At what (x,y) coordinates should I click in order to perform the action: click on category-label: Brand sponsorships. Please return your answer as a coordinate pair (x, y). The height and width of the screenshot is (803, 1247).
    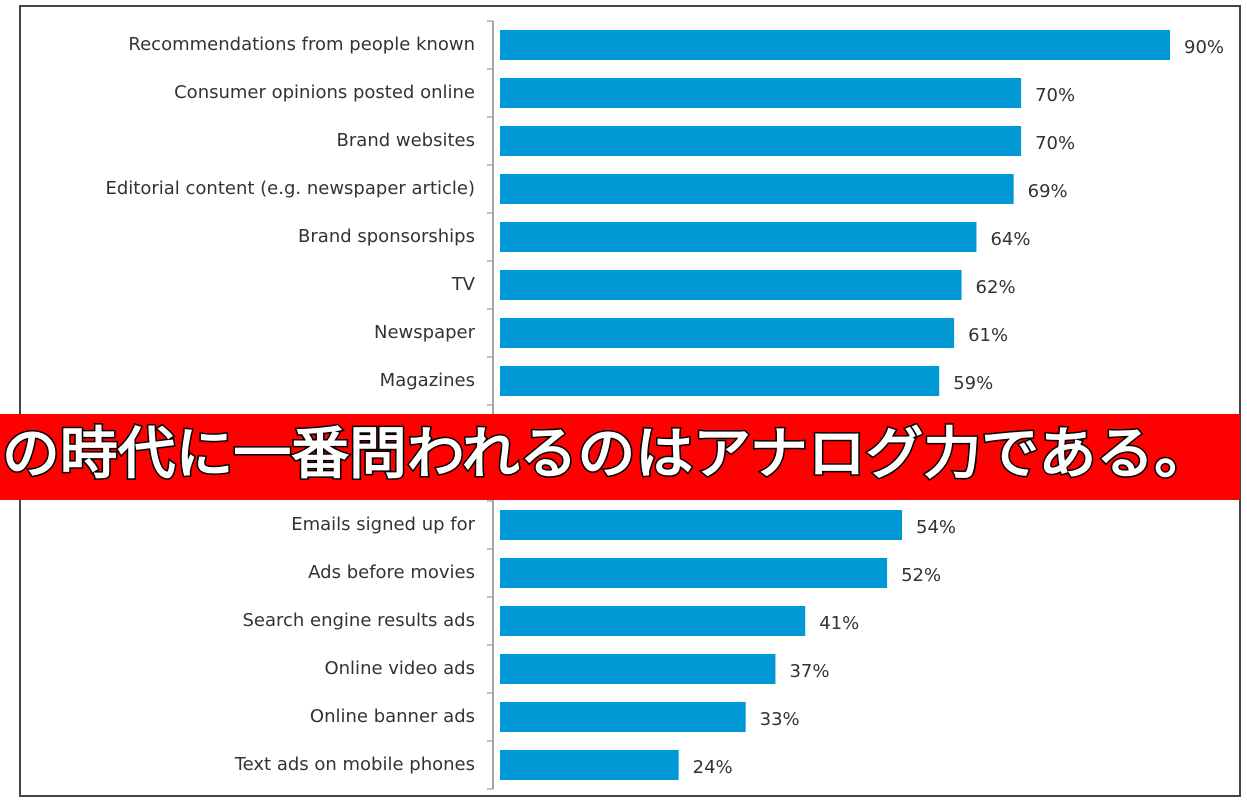
    Looking at the image, I should click on (386, 236).